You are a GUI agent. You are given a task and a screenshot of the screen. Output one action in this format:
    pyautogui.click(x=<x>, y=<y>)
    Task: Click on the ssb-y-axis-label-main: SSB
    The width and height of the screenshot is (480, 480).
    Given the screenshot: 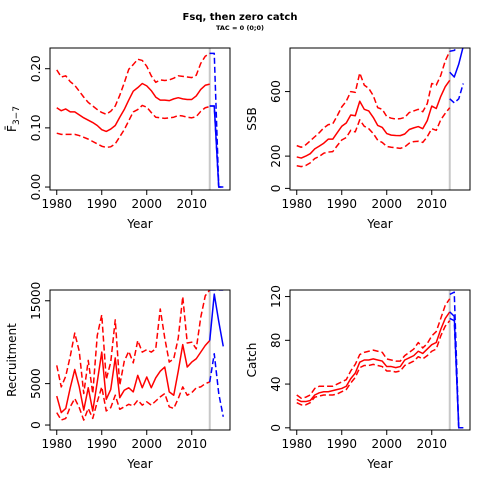 What is the action you would take?
    pyautogui.click(x=252, y=118)
    